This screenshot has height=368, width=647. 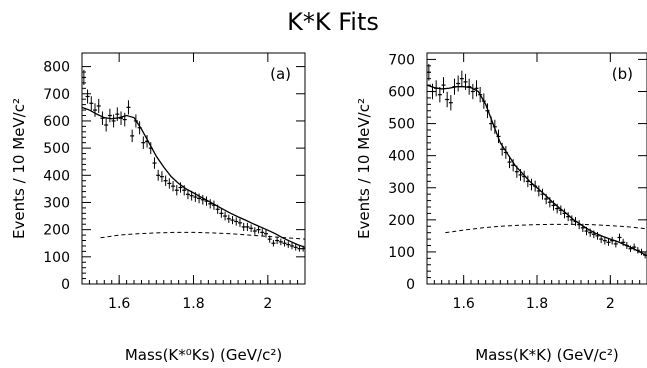 I want to click on fit-curve, so click(x=193, y=177).